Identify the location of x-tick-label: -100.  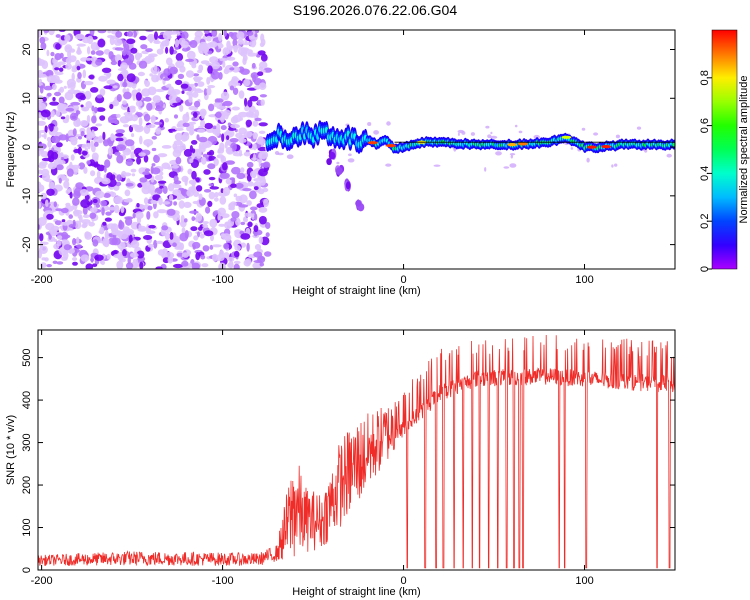
(223, 280).